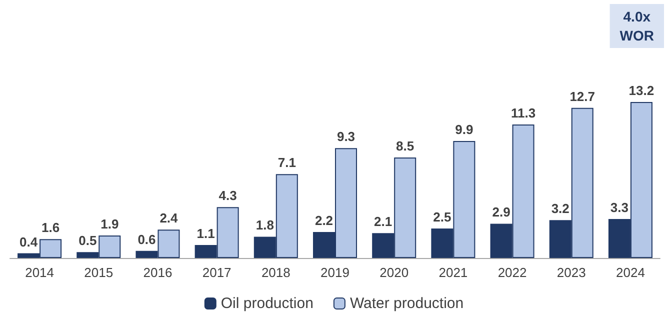 The height and width of the screenshot is (320, 668). Describe the element at coordinates (619, 207) in the screenshot. I see `data-label: 3.3` at that location.